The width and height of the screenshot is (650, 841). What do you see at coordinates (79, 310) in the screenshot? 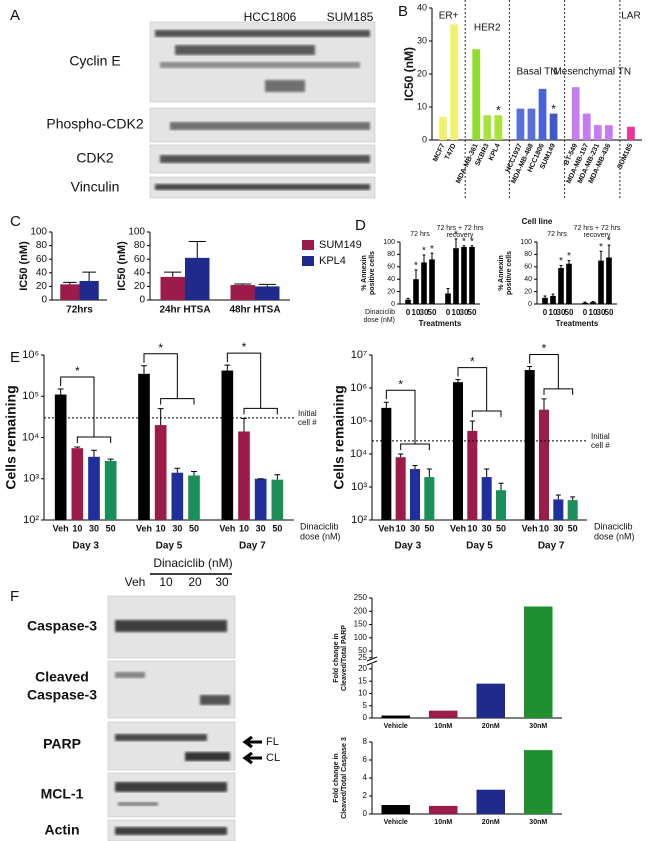
I see `x-tick-label: 72hrs` at bounding box center [79, 310].